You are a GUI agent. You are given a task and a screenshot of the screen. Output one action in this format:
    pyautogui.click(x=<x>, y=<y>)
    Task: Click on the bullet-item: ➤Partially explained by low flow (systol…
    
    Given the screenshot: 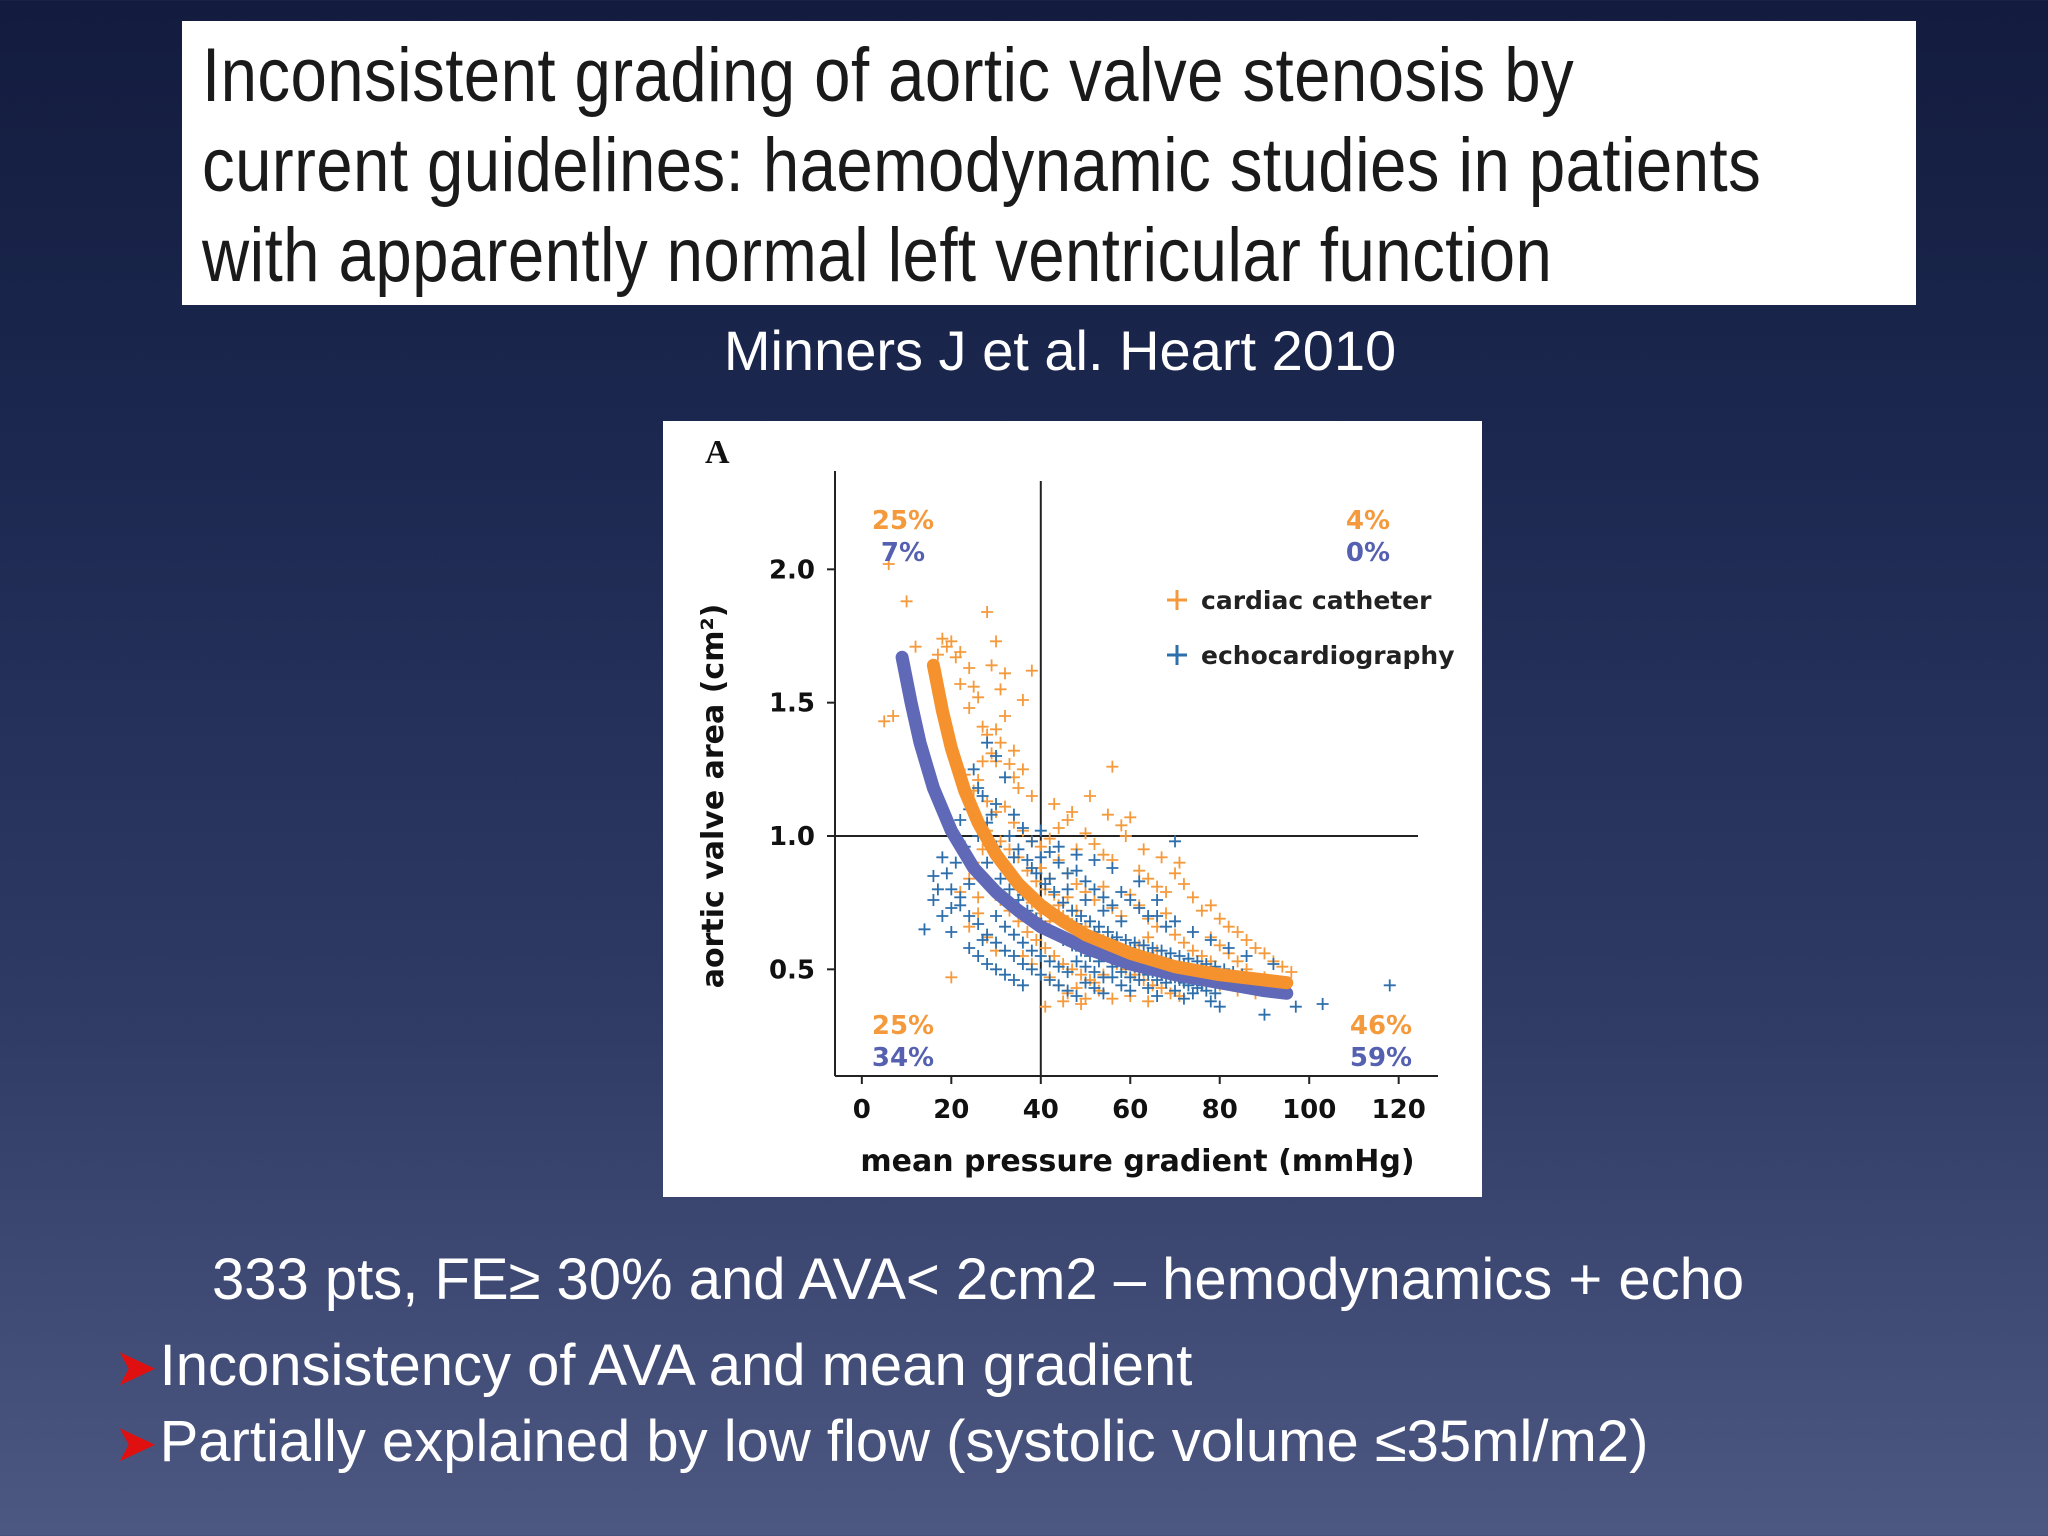 What is the action you would take?
    pyautogui.click(x=881, y=1443)
    